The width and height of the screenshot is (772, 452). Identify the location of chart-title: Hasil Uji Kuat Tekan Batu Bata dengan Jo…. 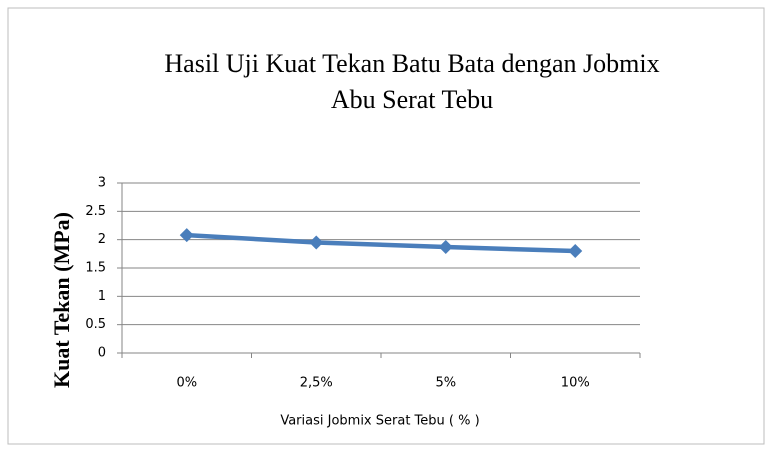
(411, 63).